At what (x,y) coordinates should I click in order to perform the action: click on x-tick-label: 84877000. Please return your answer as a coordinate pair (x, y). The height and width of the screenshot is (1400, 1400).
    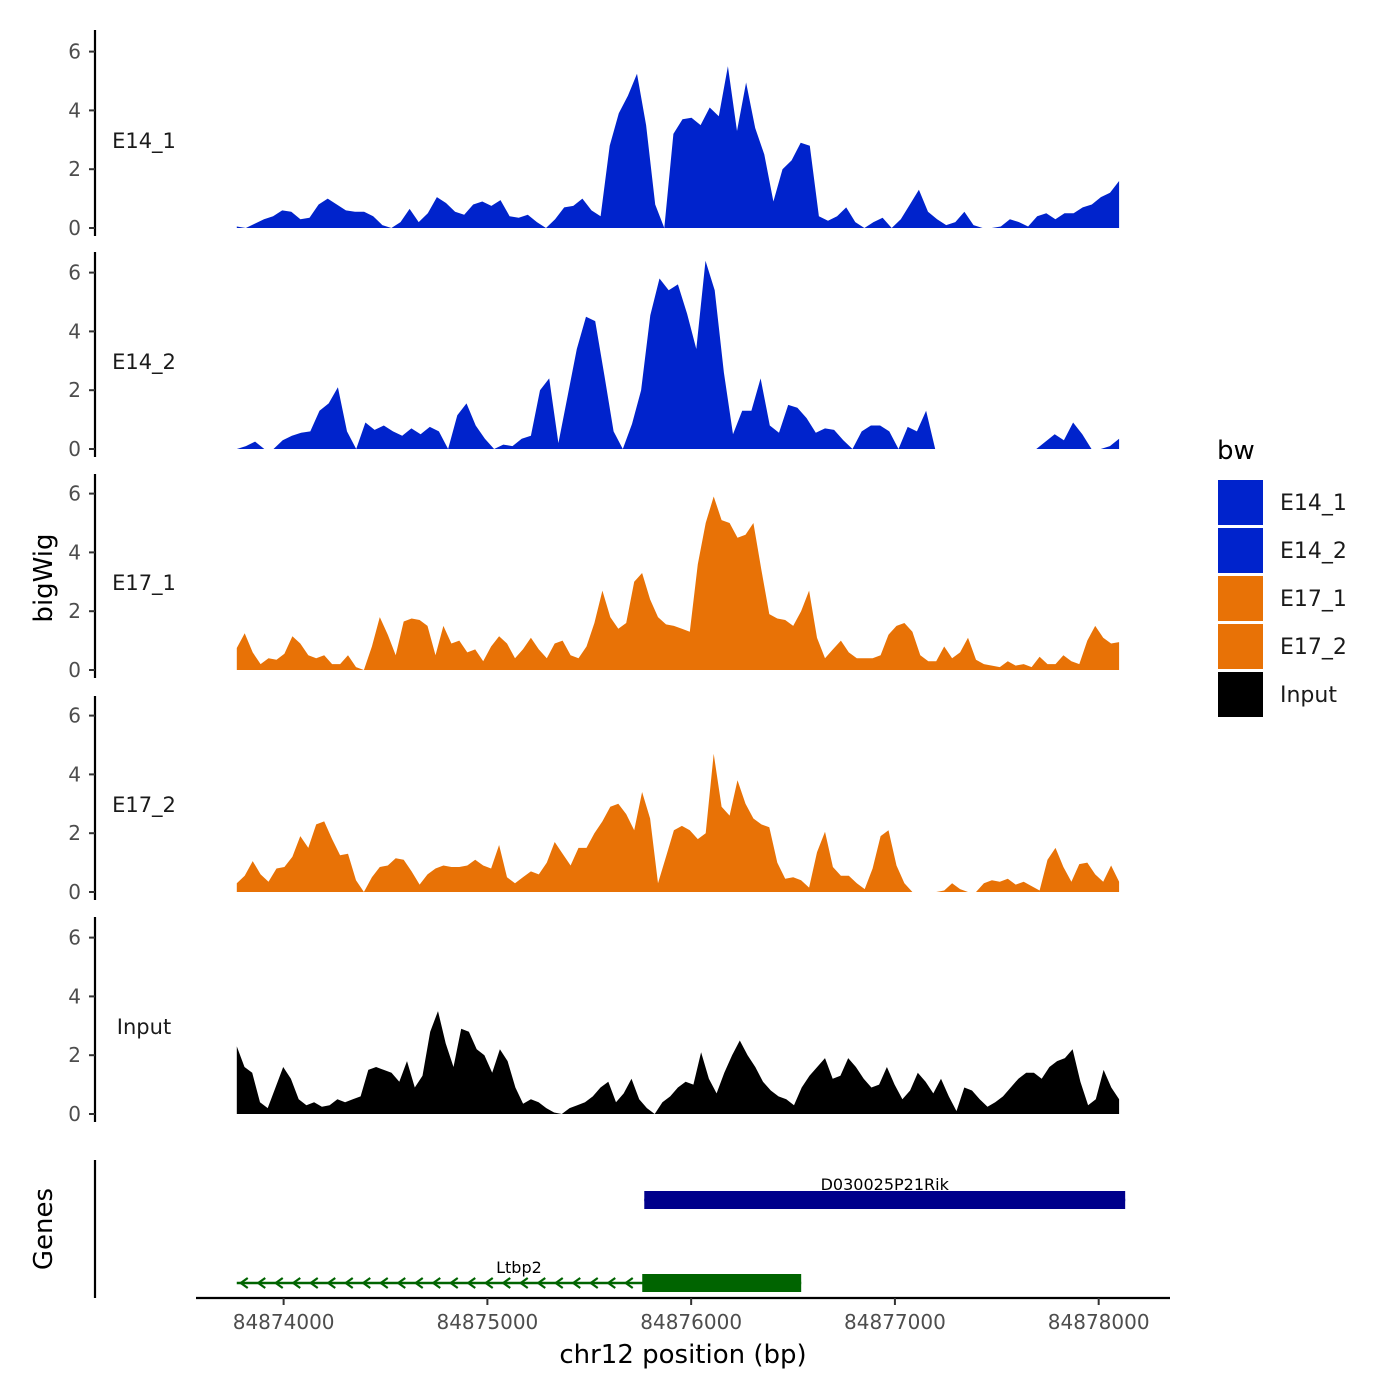
    Looking at the image, I should click on (895, 1322).